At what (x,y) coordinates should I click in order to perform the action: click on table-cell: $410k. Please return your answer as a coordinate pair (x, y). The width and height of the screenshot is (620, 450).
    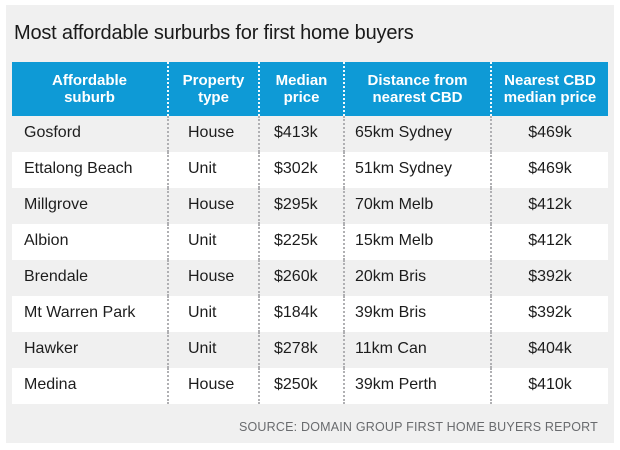
    Looking at the image, I should click on (549, 386).